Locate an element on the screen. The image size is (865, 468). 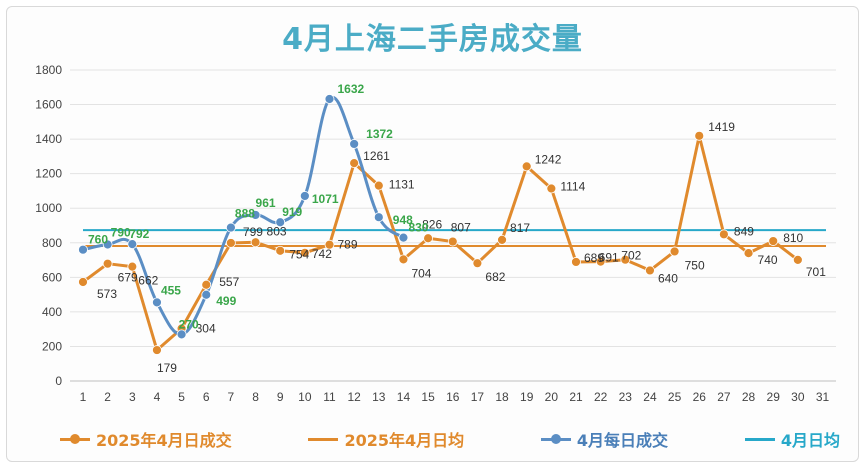
x-tick-label: 15 is located at coordinates (428, 397).